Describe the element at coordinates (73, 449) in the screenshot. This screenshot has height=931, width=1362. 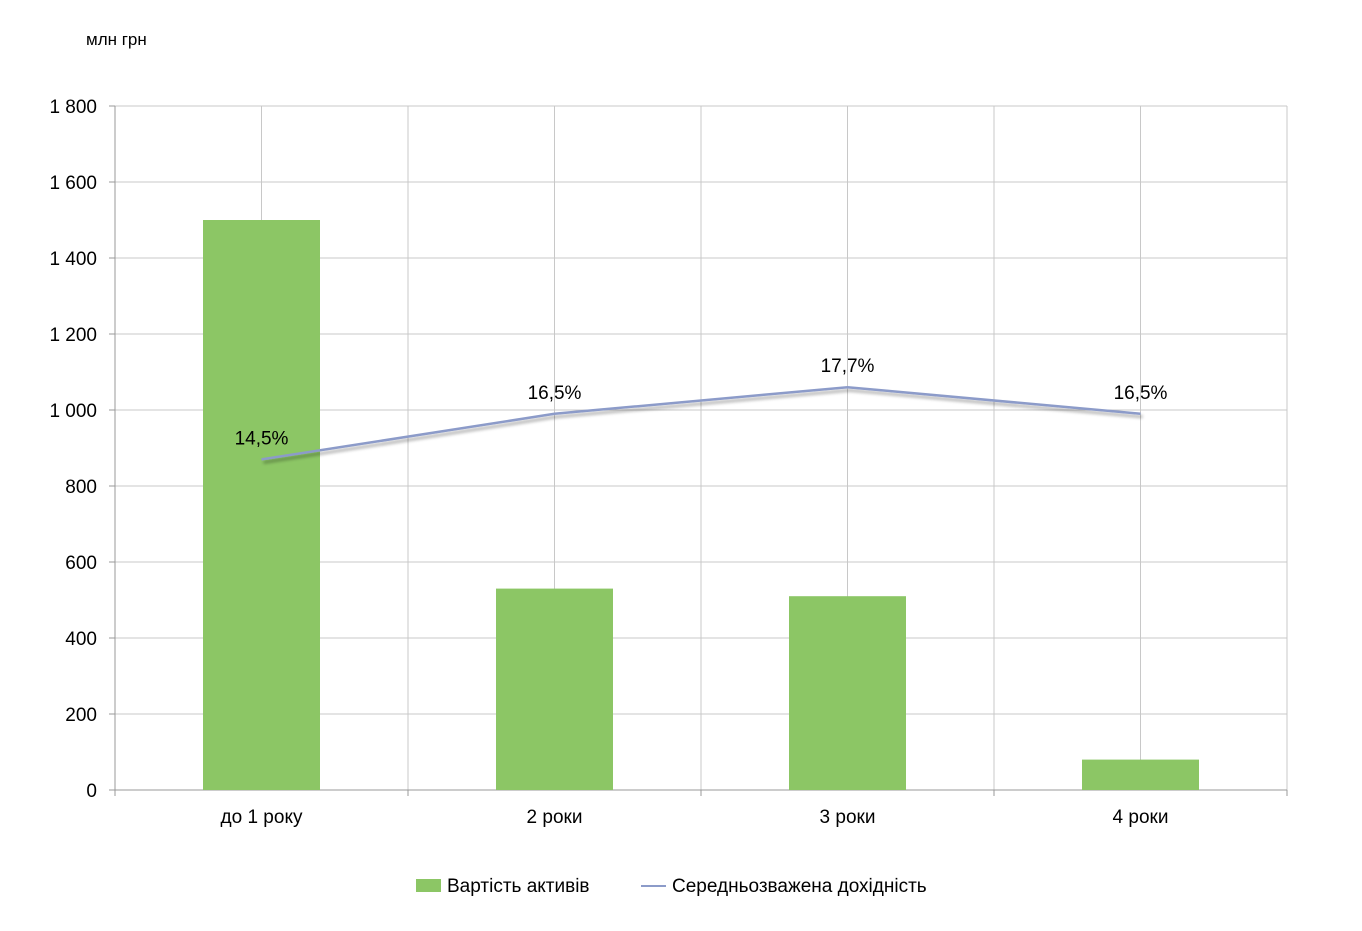
I see `y-tick-labels: 0 200 400 600 800 1 000 1 200 1 400 1 600 1 800` at that location.